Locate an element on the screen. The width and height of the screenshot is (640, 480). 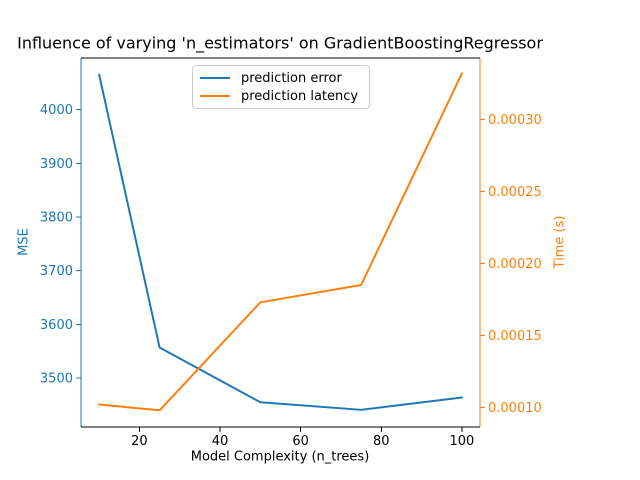
x-axis-tick-label: 40 is located at coordinates (220, 441).